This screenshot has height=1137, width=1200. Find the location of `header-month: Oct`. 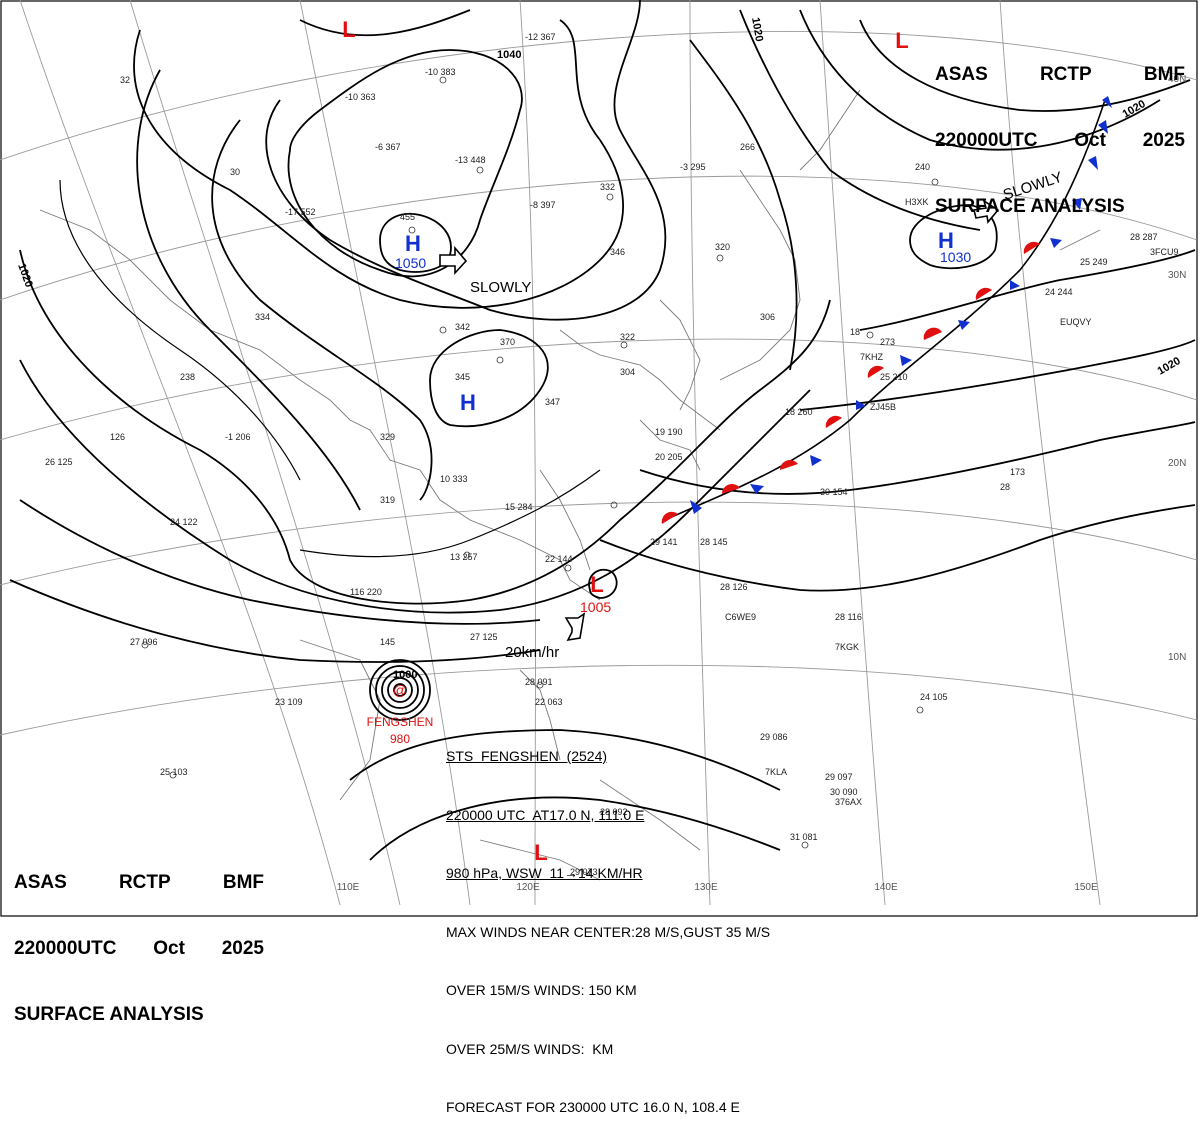

header-month: Oct is located at coordinates (1090, 140).